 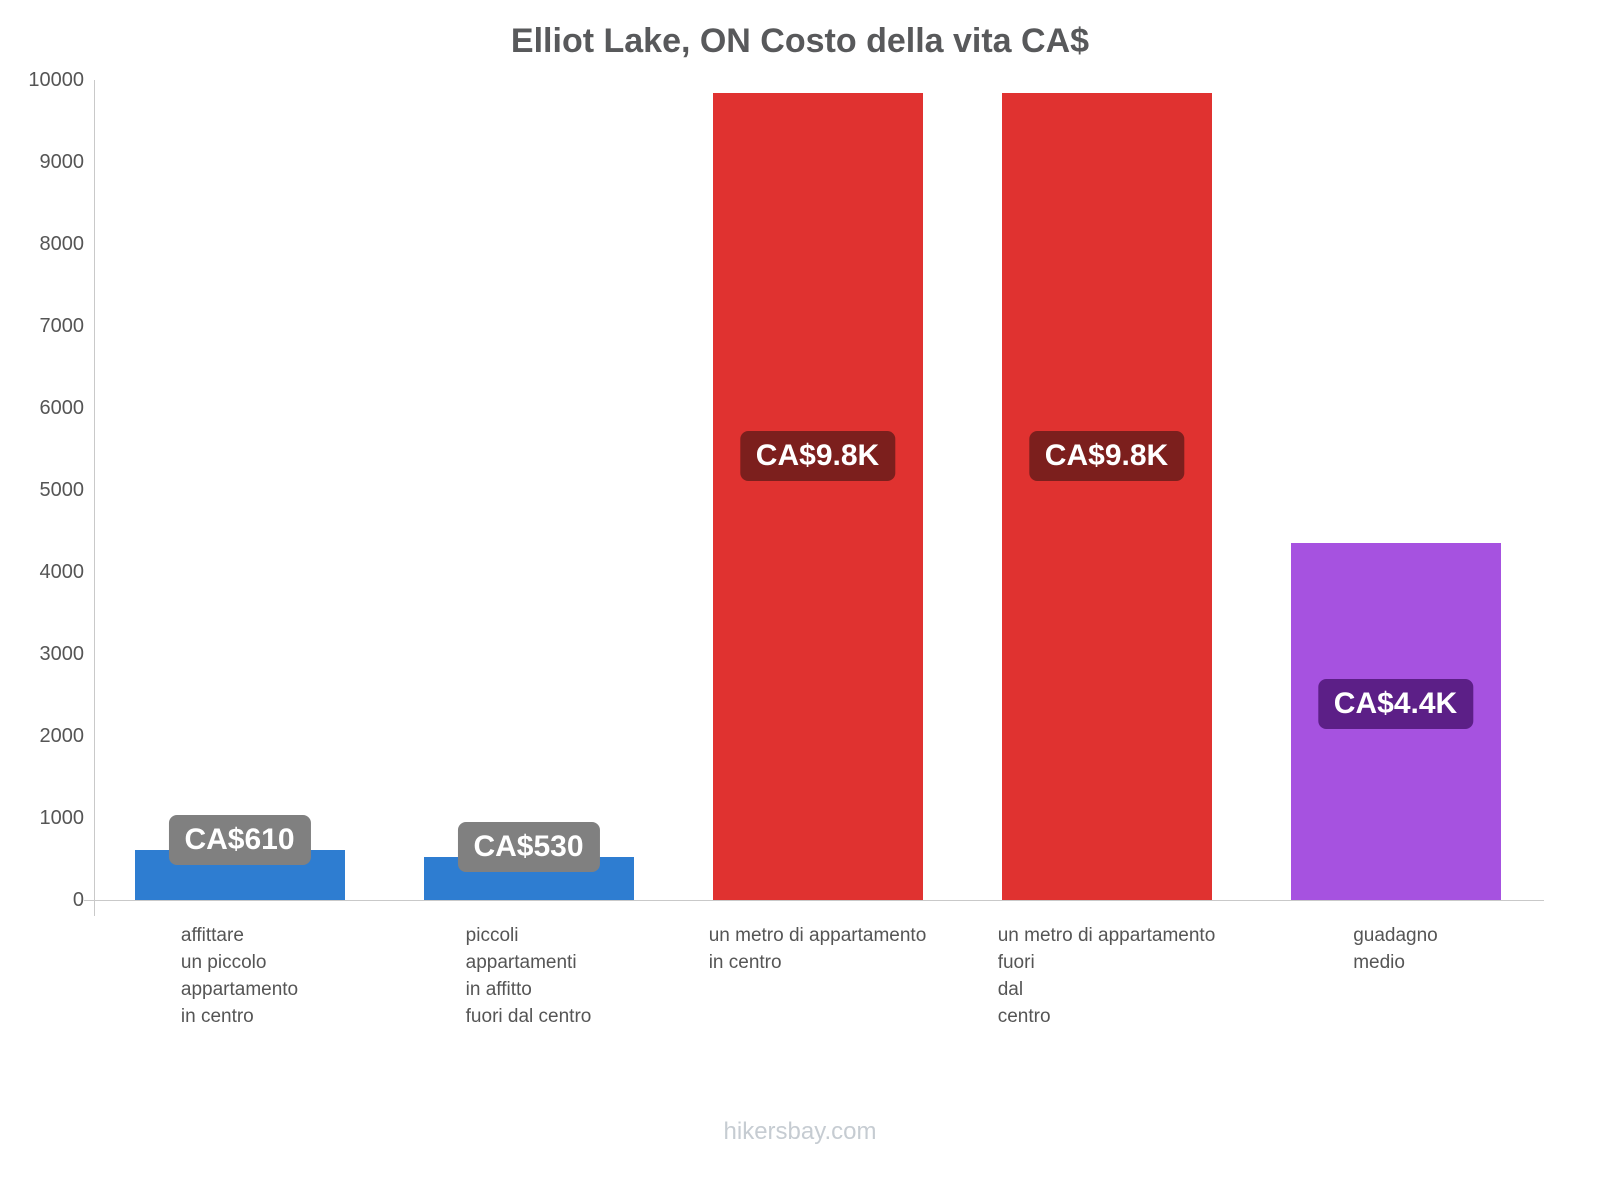 I want to click on y-axis-tick-label: 9000, so click(x=62, y=162).